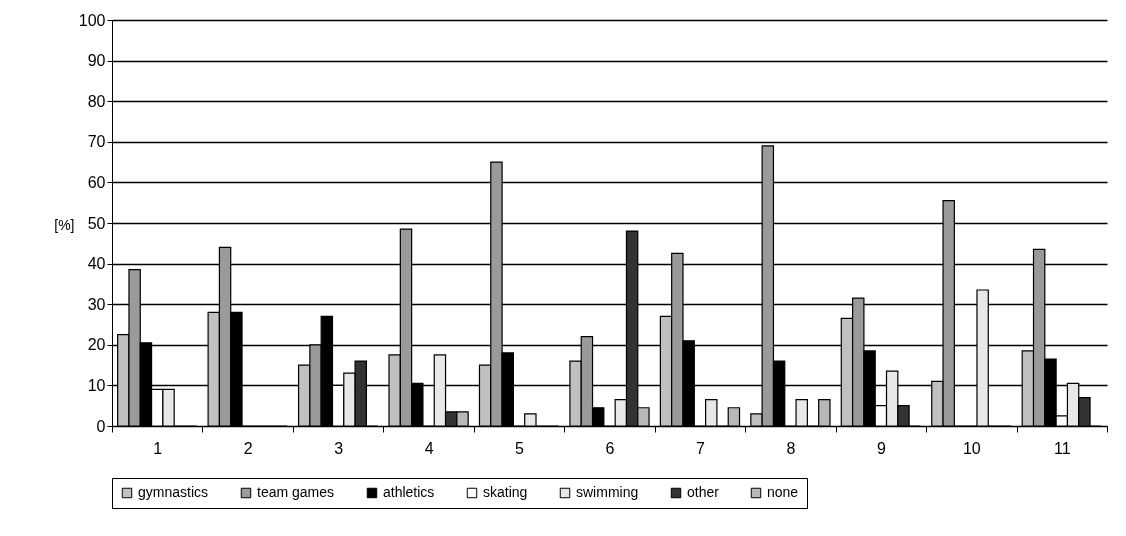  I want to click on x-tick-label: 2, so click(248, 448).